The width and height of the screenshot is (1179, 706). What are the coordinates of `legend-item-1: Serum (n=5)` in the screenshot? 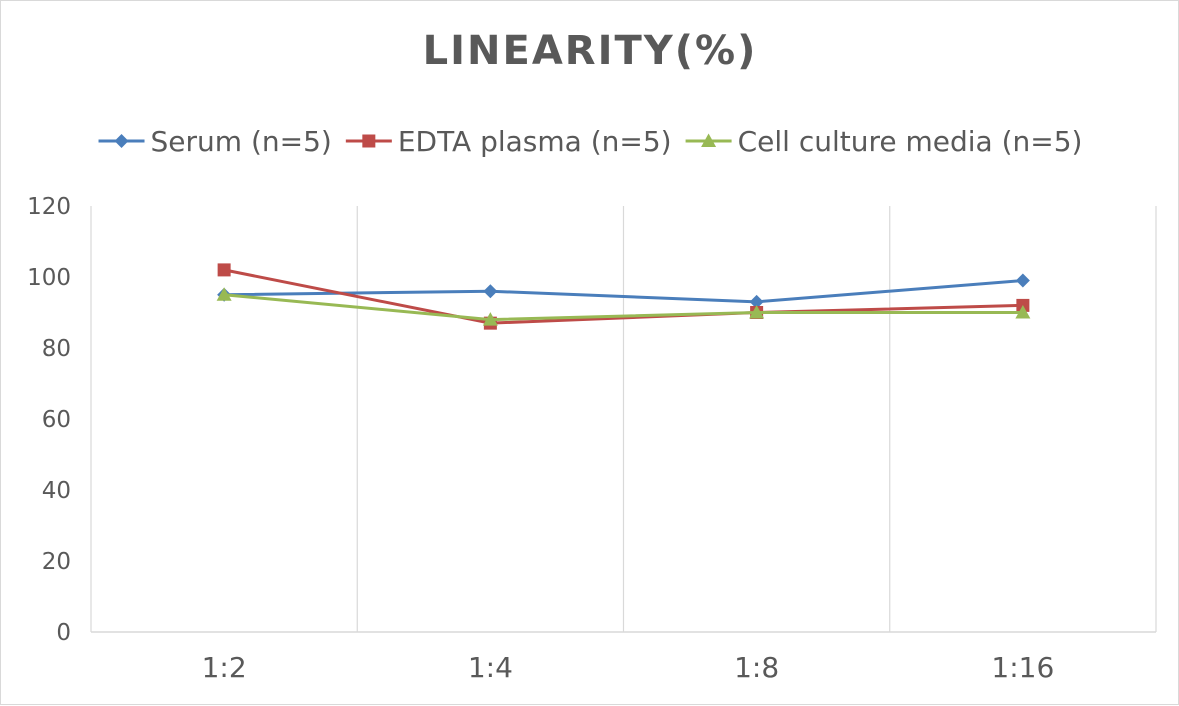 It's located at (215, 141).